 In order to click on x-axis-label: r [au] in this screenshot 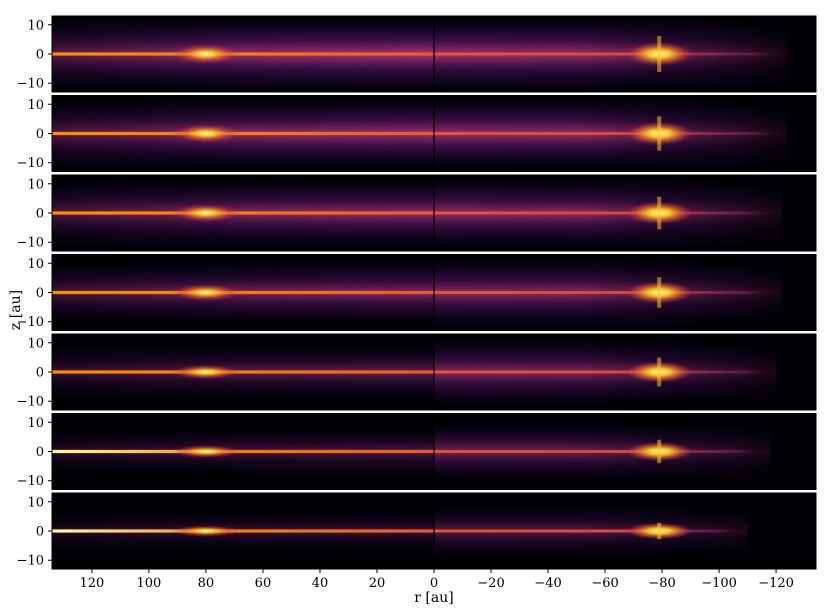, I will do `click(433, 598)`.